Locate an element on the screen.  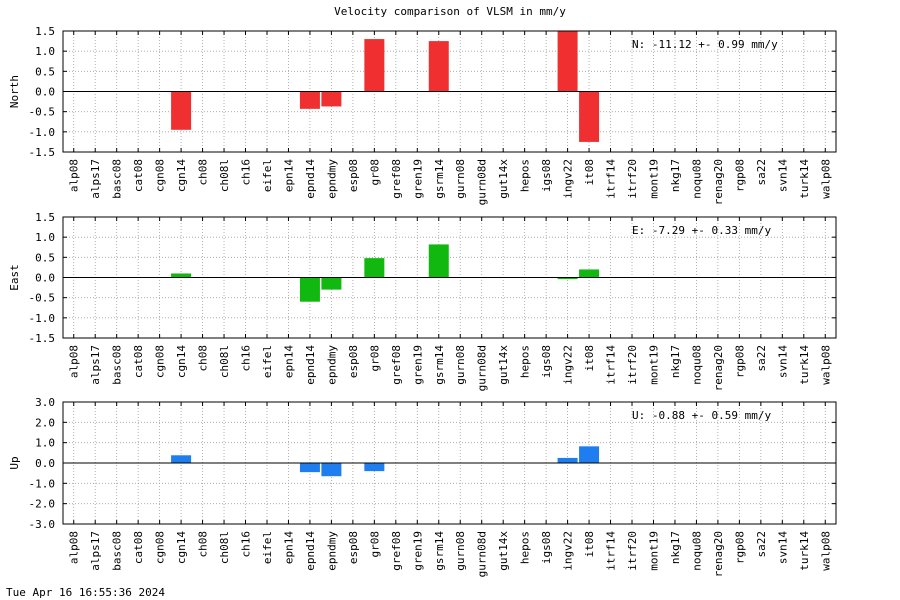
up-bar-cgn14 is located at coordinates (181, 459).